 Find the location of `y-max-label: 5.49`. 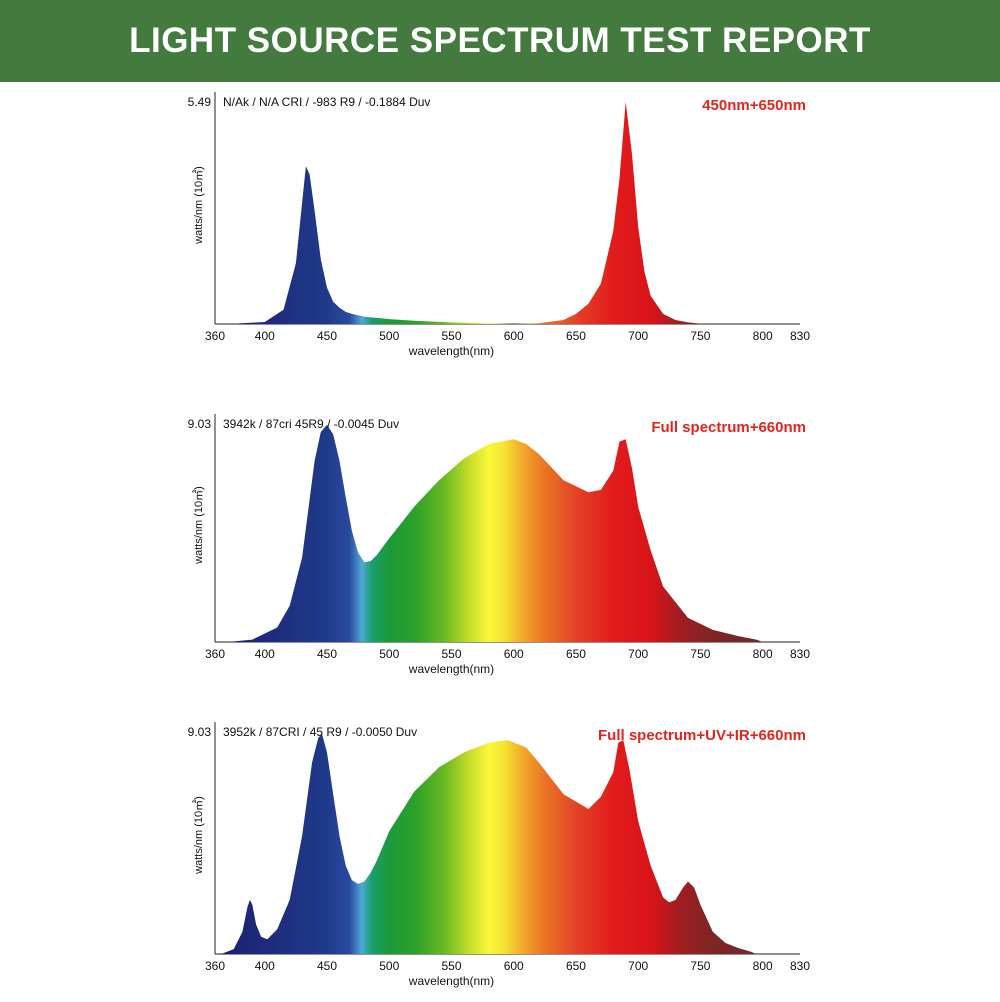

y-max-label: 5.49 is located at coordinates (200, 102).